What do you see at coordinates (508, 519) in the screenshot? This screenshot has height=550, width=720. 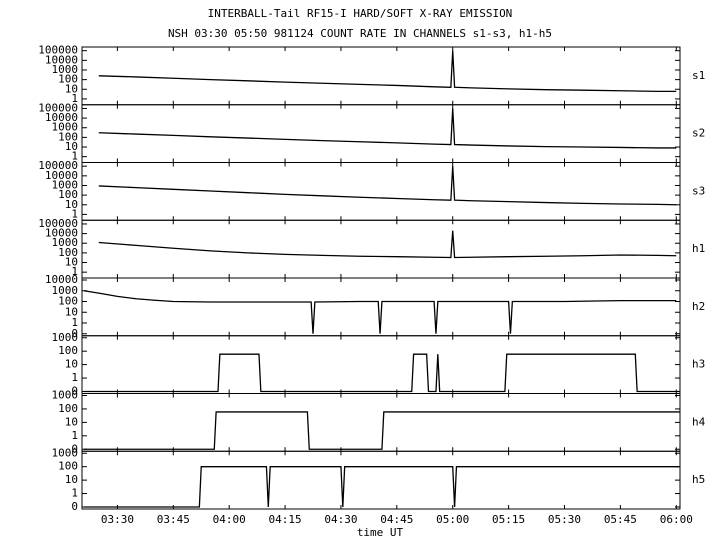 I see `x-tick-label: 05:15` at bounding box center [508, 519].